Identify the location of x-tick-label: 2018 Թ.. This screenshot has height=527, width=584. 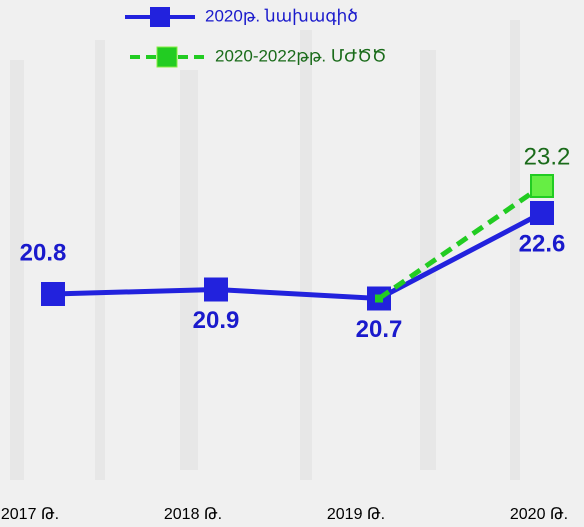
(193, 514).